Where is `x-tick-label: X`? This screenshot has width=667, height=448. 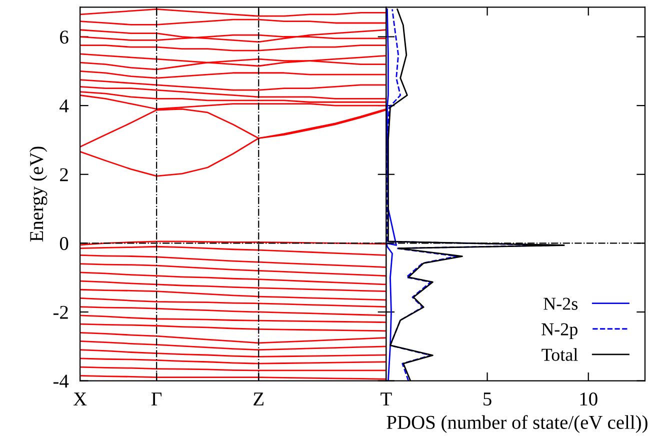
x-tick-label: X is located at coordinates (80, 399).